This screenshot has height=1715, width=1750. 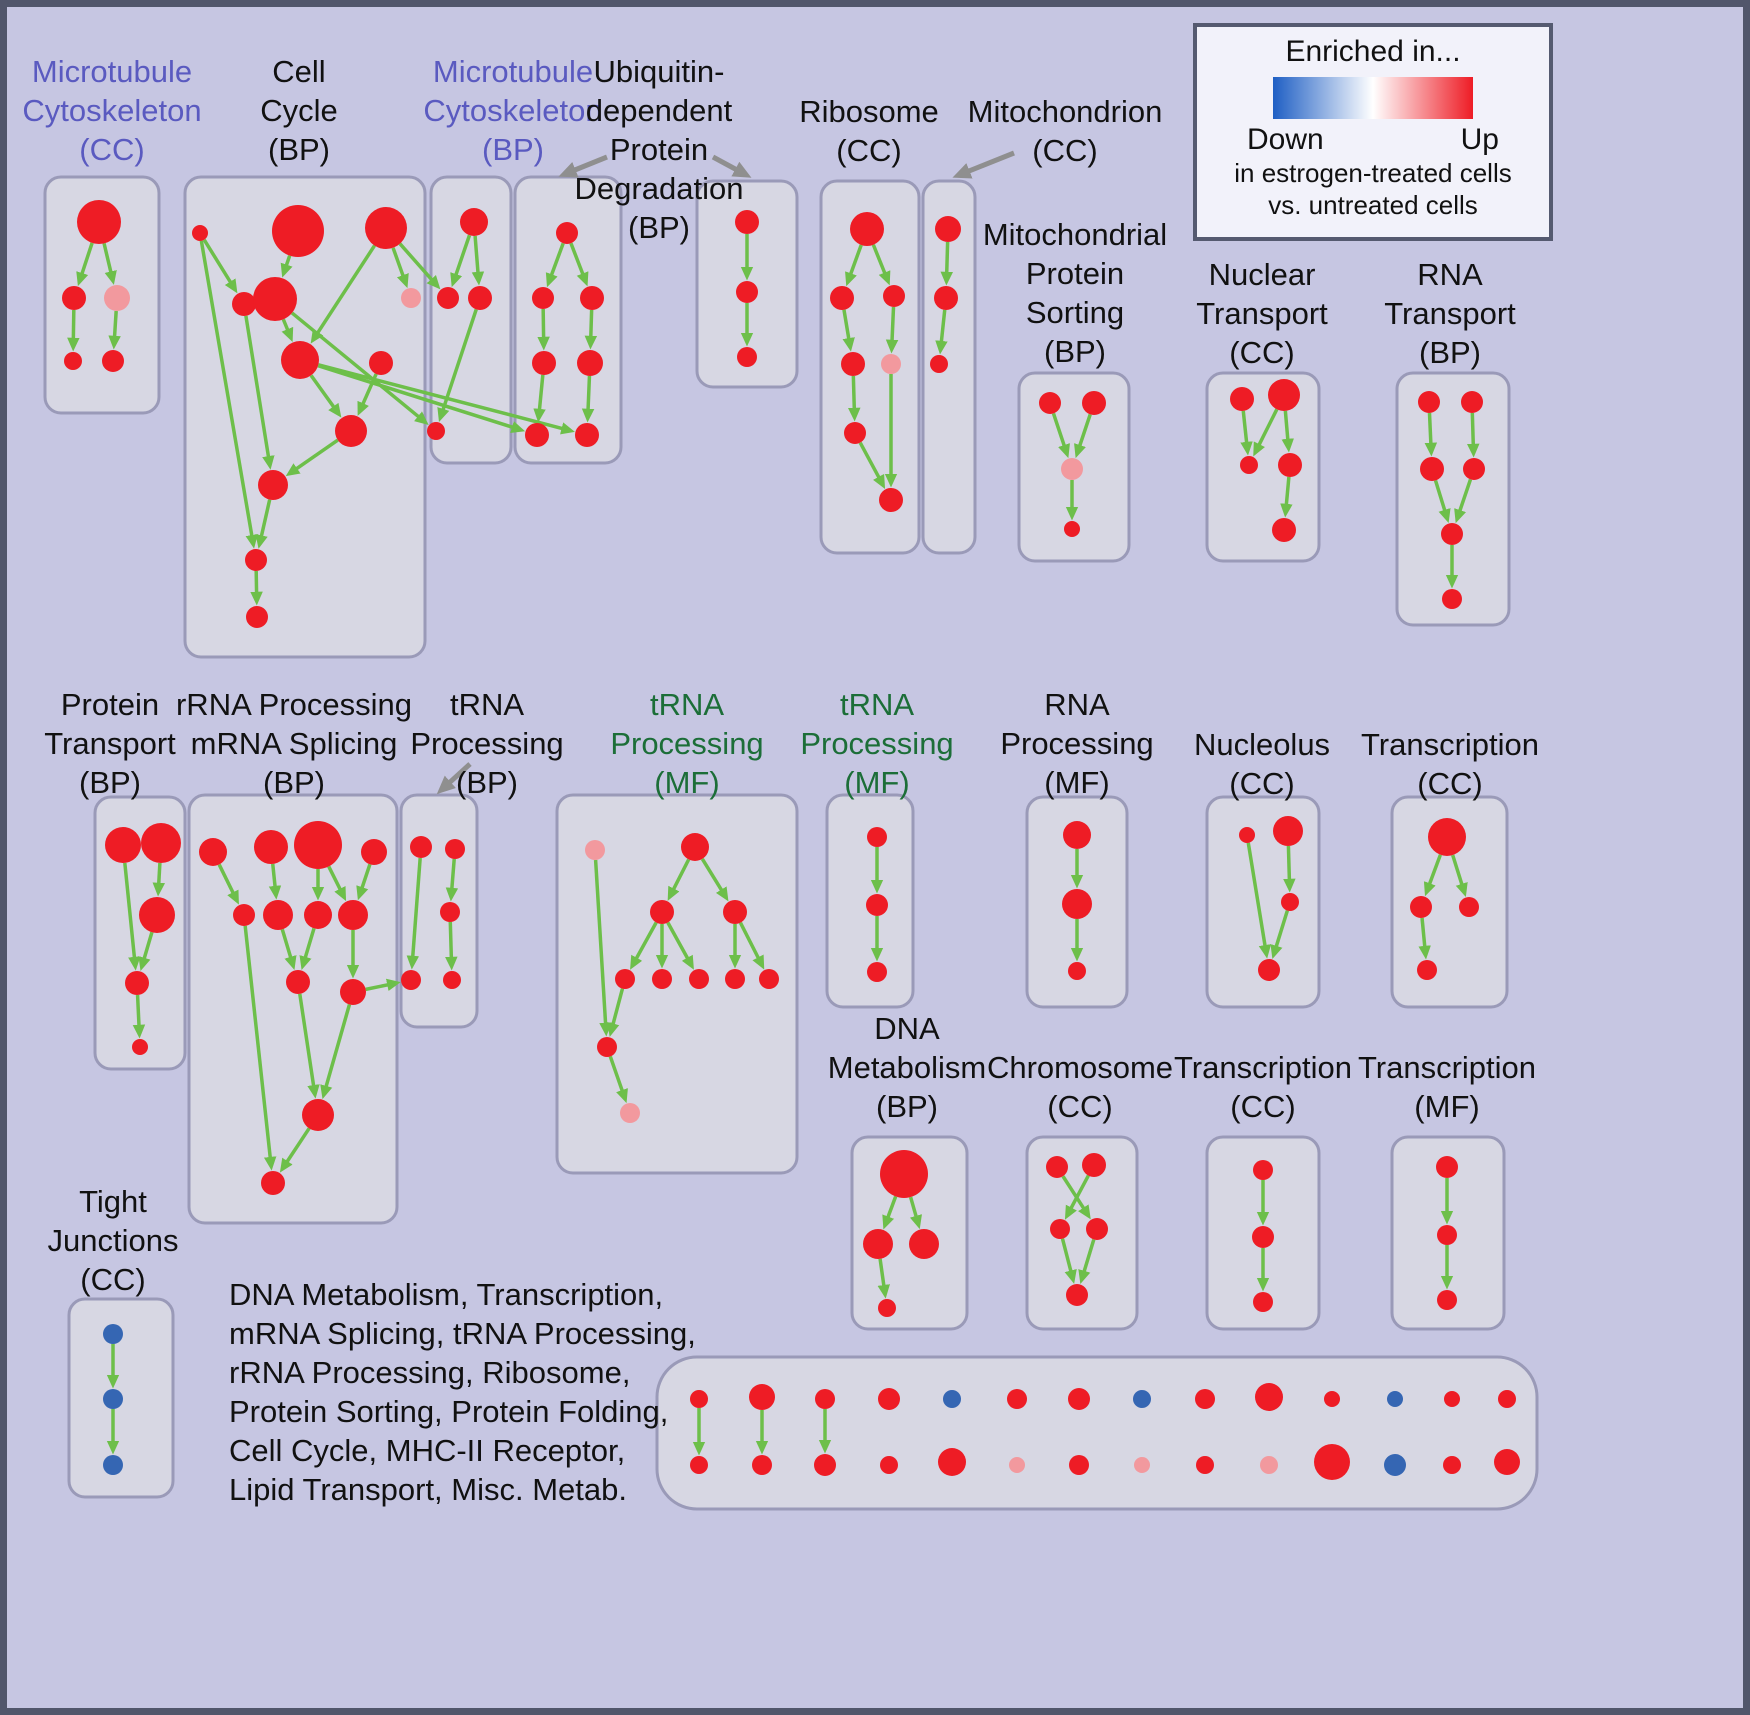 I want to click on label-pointer-arrow, so click(x=731, y=166).